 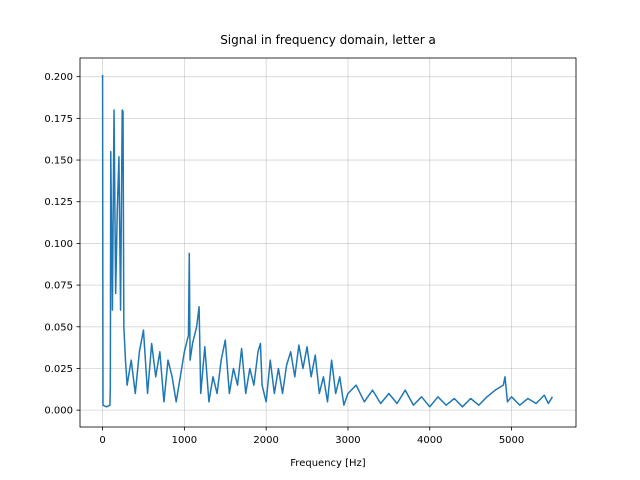 I want to click on x-tick-label: 0, so click(x=102, y=440).